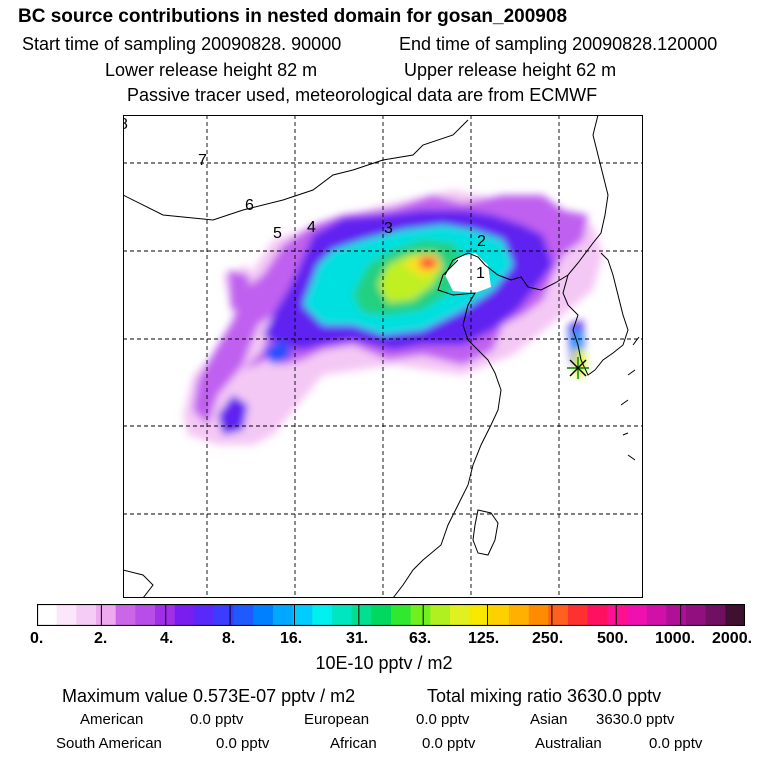 This screenshot has height=768, width=768. What do you see at coordinates (635, 719) in the screenshot?
I see `region-value-asian: 3630.0 pptv` at bounding box center [635, 719].